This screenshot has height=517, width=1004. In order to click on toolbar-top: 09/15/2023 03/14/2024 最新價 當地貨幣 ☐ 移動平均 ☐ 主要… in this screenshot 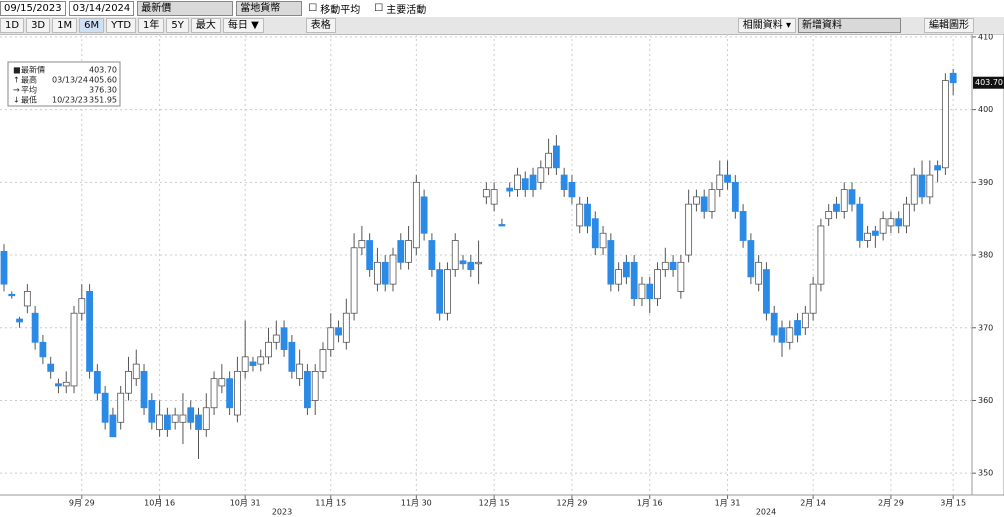, I will do `click(502, 8)`.